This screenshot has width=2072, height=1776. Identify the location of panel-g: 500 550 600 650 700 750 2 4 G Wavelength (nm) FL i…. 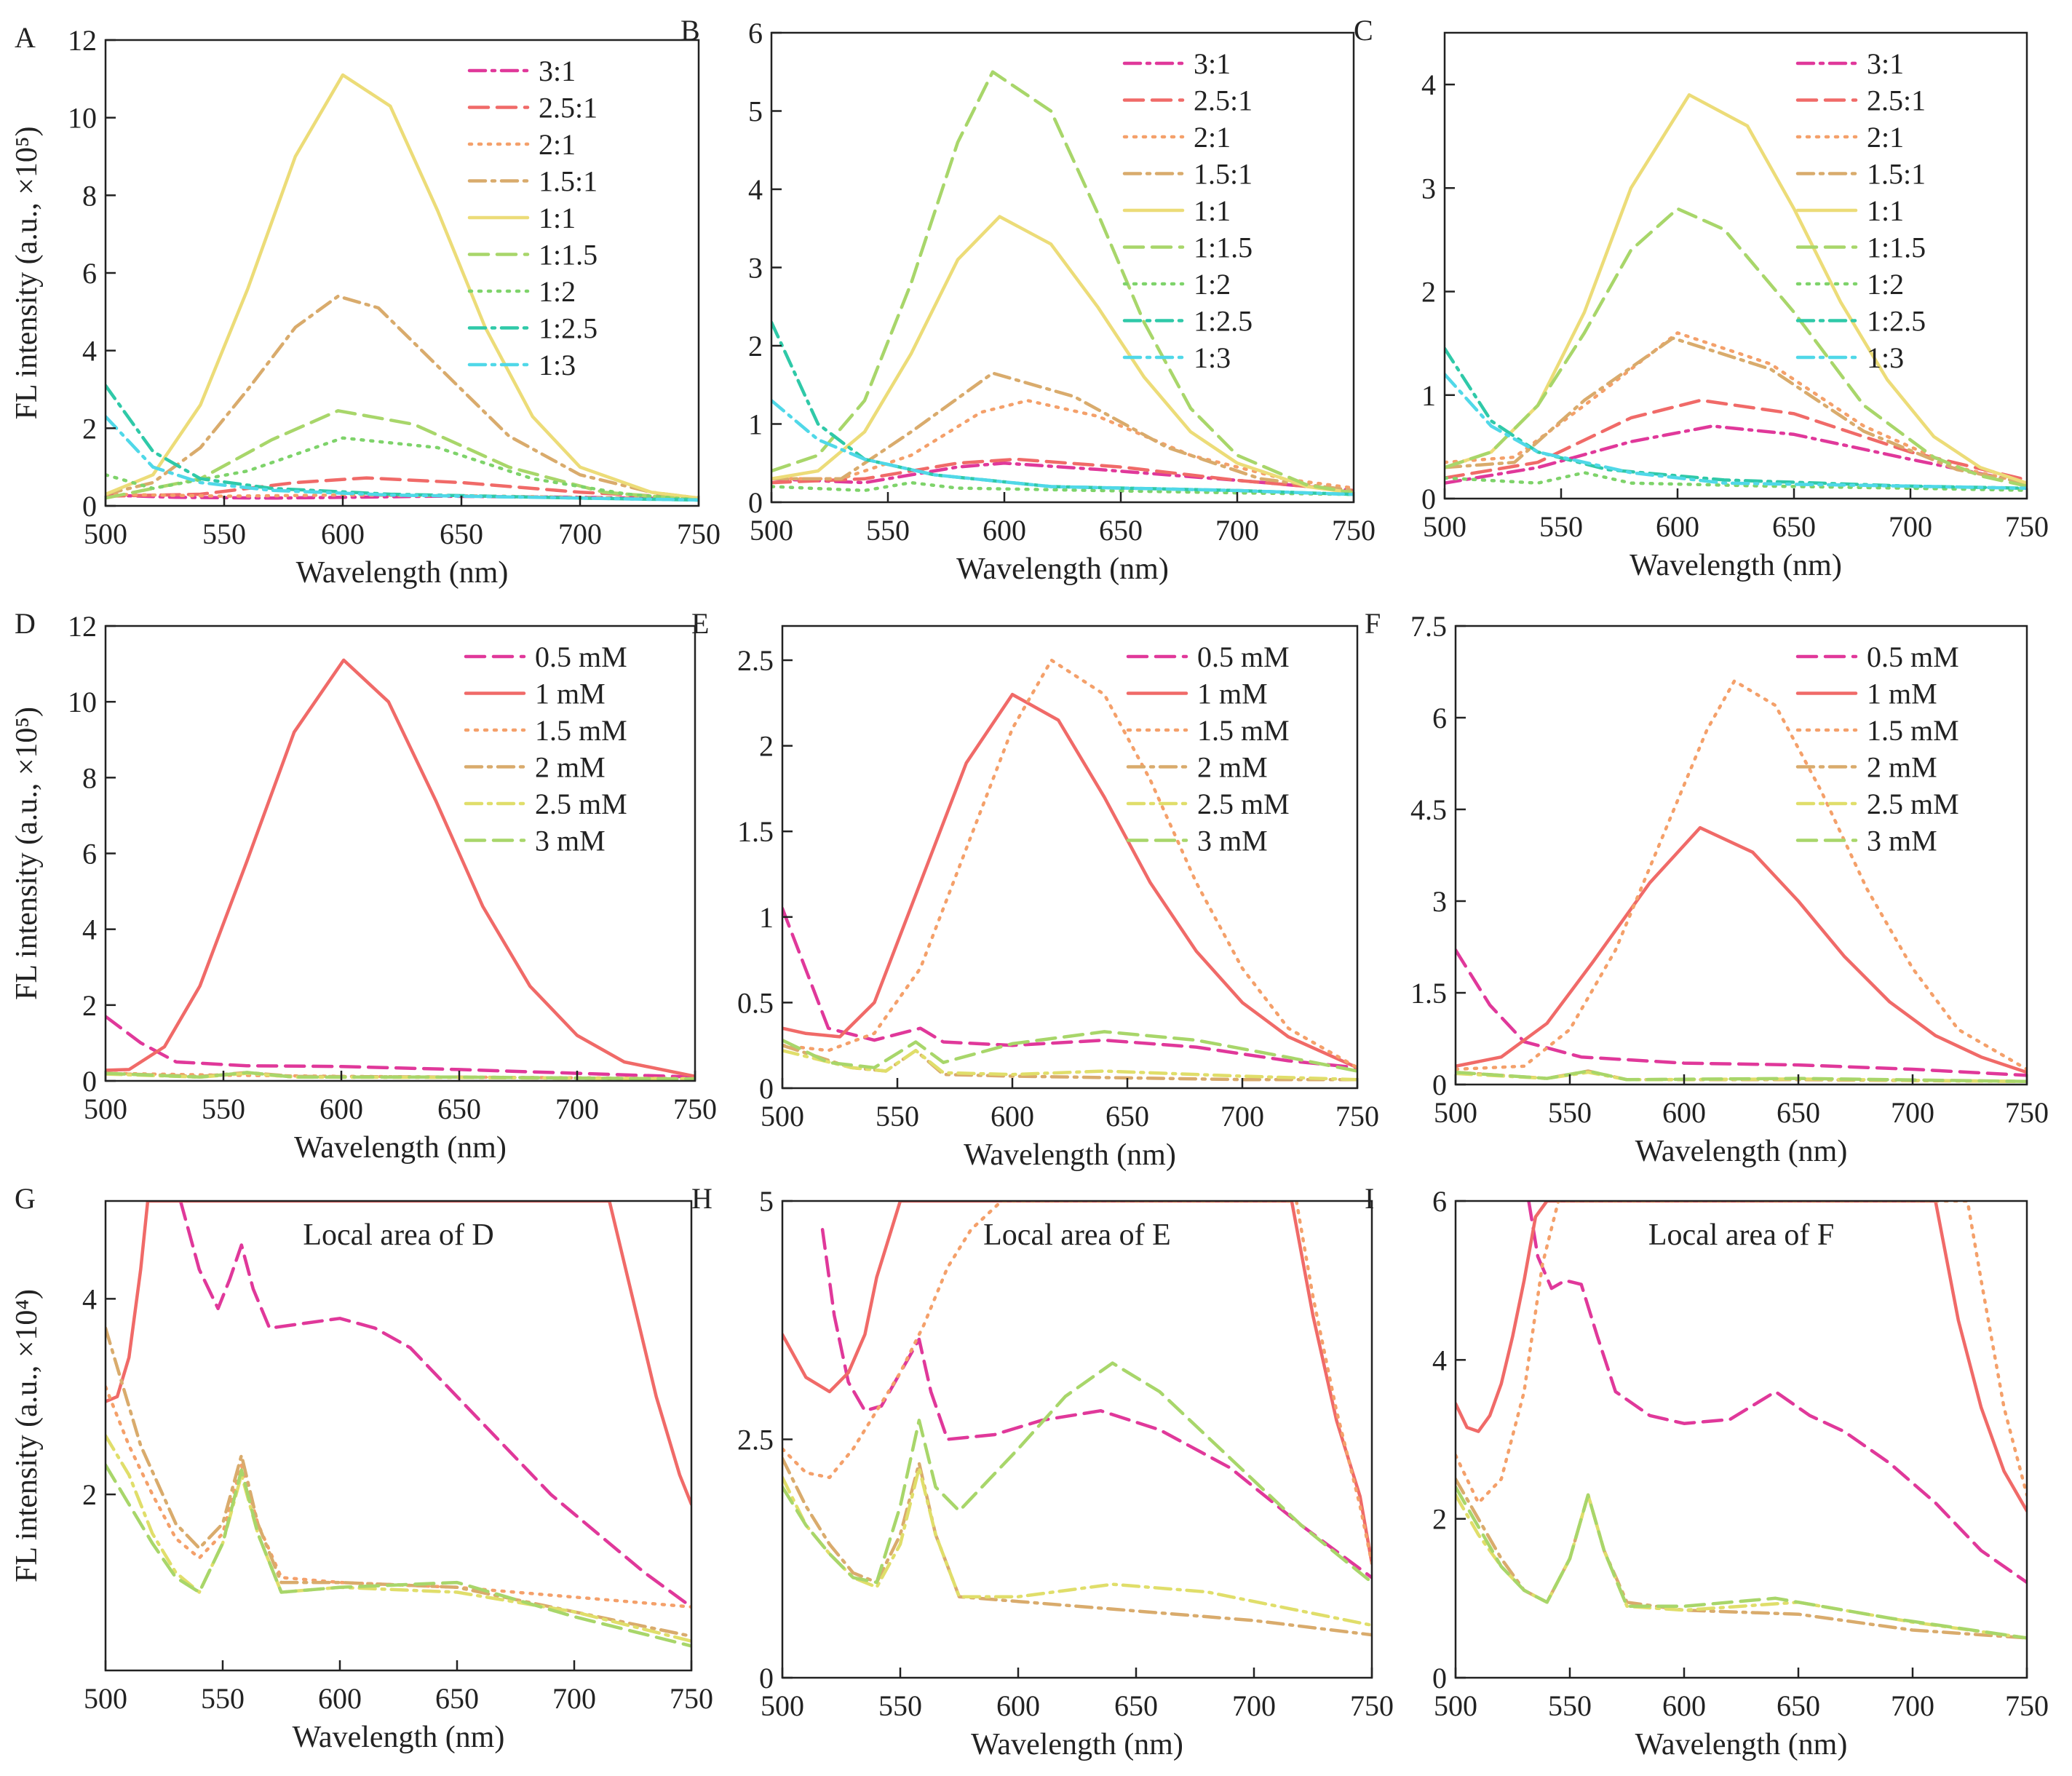
(361, 1468).